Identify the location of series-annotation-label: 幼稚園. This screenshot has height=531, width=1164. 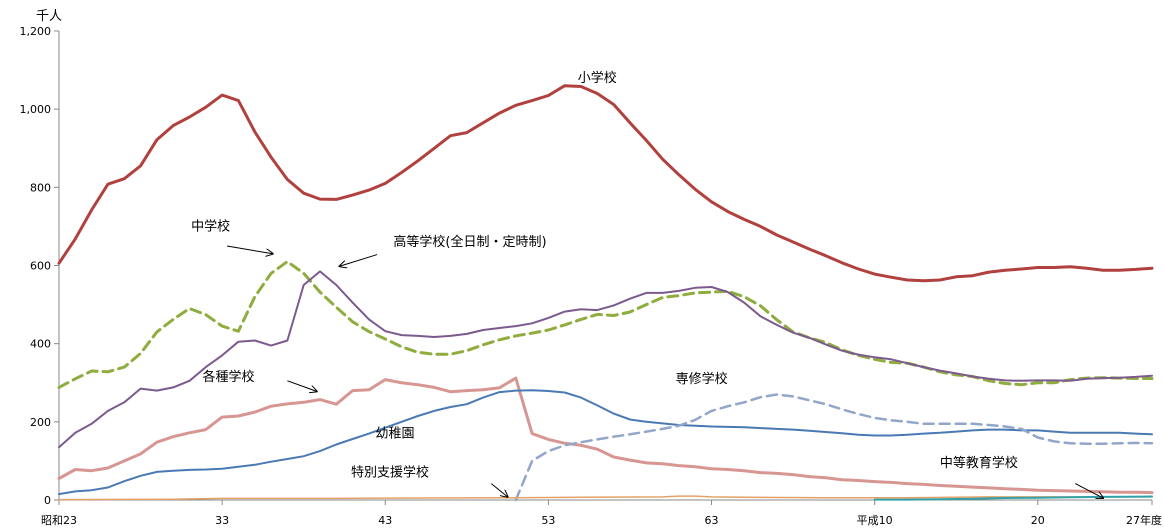
(394, 433).